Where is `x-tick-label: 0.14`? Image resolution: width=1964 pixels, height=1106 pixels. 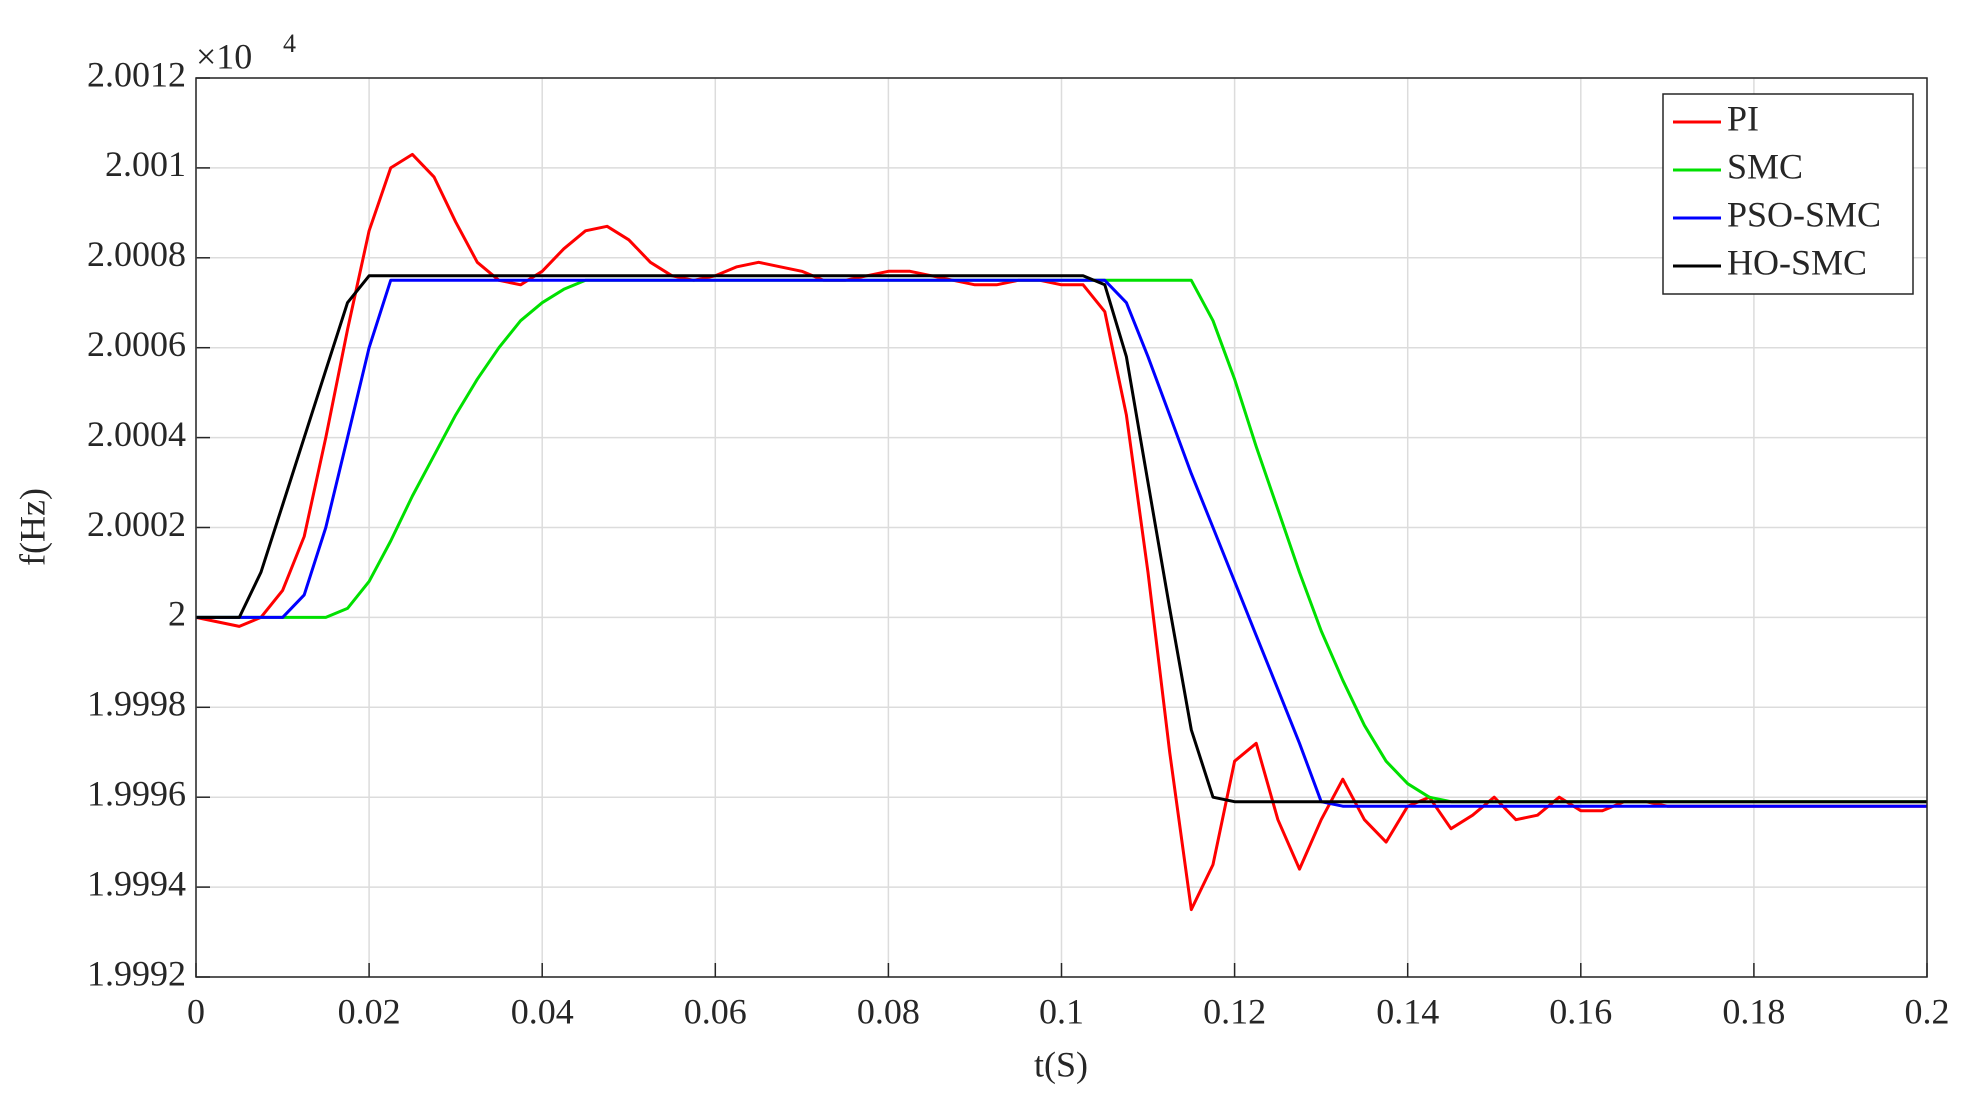 x-tick-label: 0.14 is located at coordinates (1407, 1011).